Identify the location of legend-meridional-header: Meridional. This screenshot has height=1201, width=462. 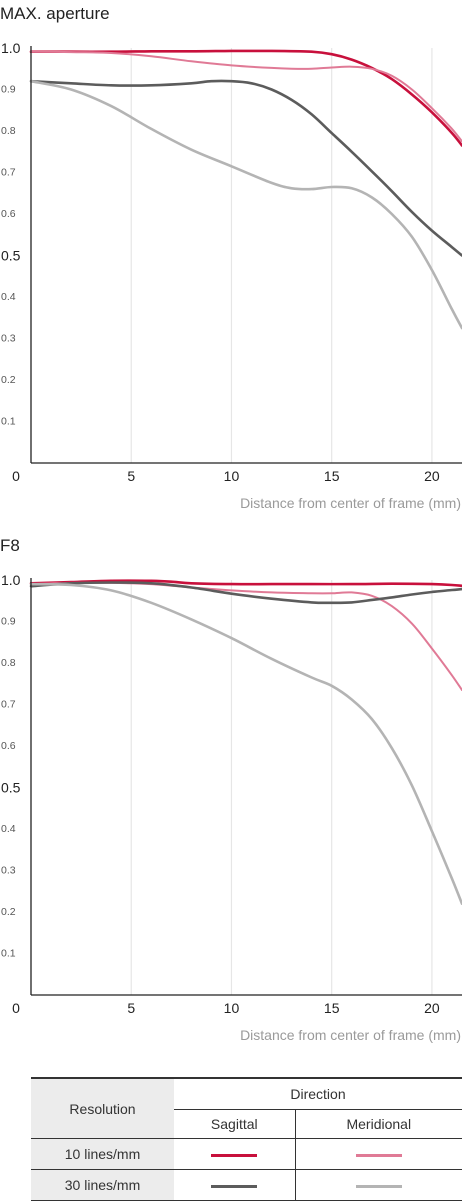
(378, 1123).